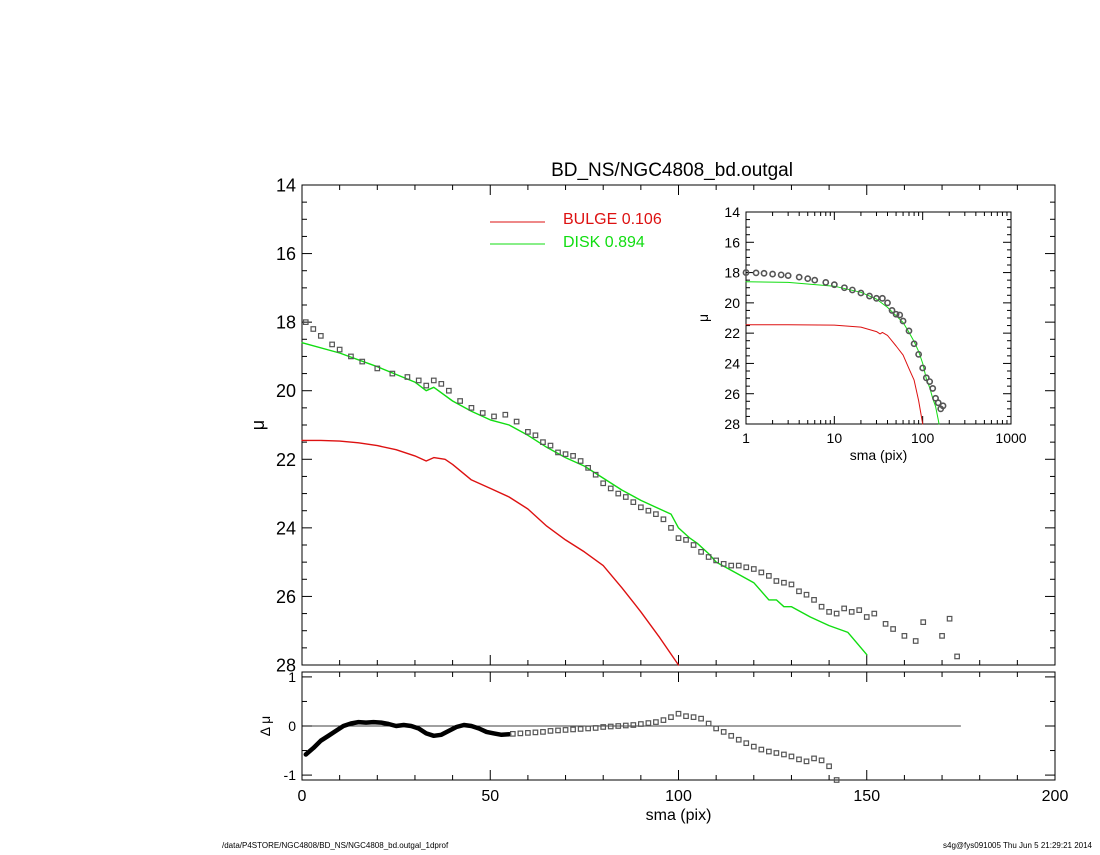  What do you see at coordinates (732, 363) in the screenshot?
I see `inset-y-tick-label: 24` at bounding box center [732, 363].